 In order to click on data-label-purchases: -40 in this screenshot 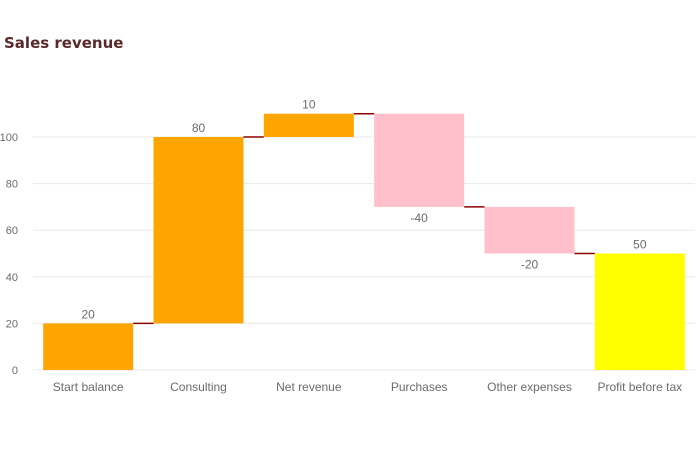, I will do `click(419, 218)`.